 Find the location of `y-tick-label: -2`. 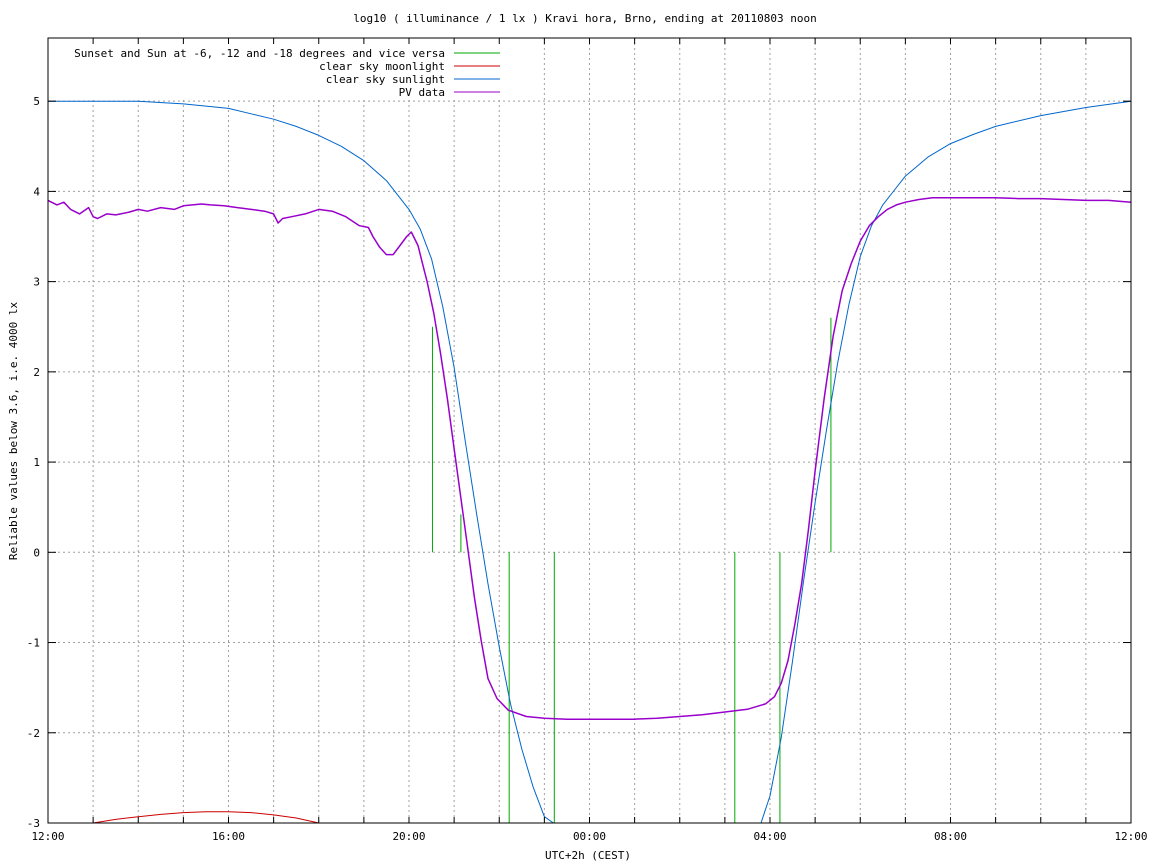

y-tick-label: -2 is located at coordinates (33, 733).